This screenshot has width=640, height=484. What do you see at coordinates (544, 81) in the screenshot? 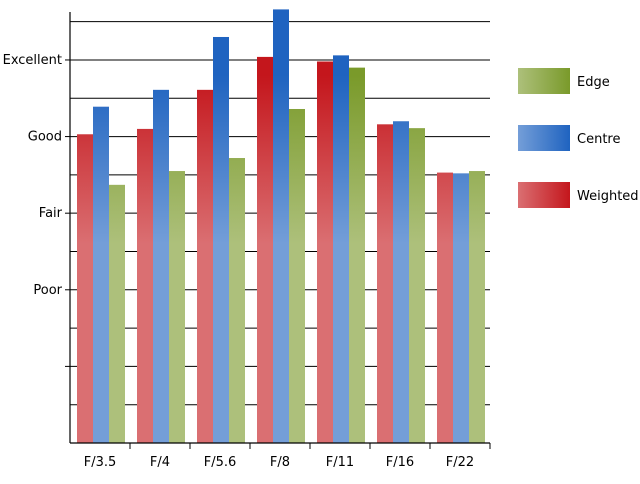
I see `legend-swatch-edge` at bounding box center [544, 81].